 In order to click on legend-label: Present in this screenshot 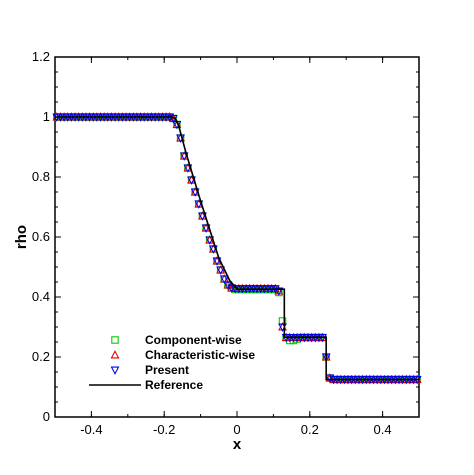, I will do `click(167, 370)`.